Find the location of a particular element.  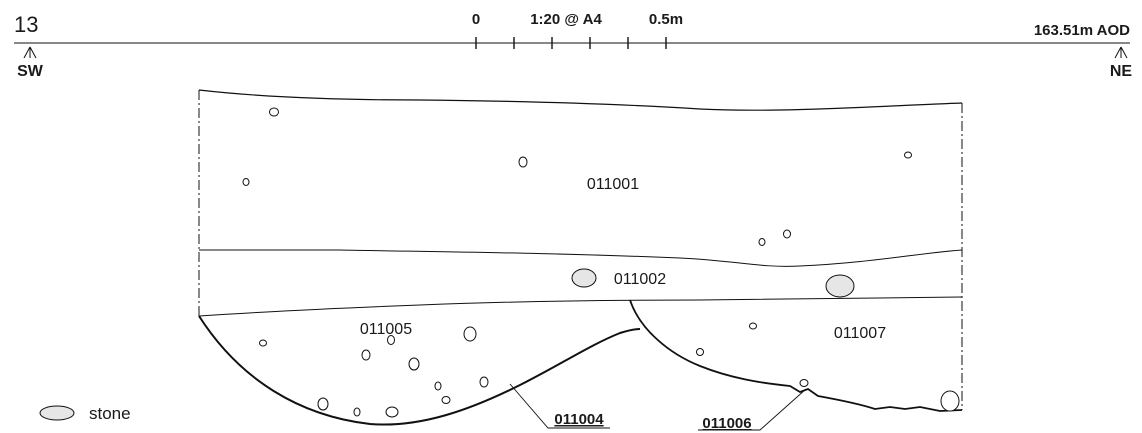

legend-stone-swatch is located at coordinates (57, 413).